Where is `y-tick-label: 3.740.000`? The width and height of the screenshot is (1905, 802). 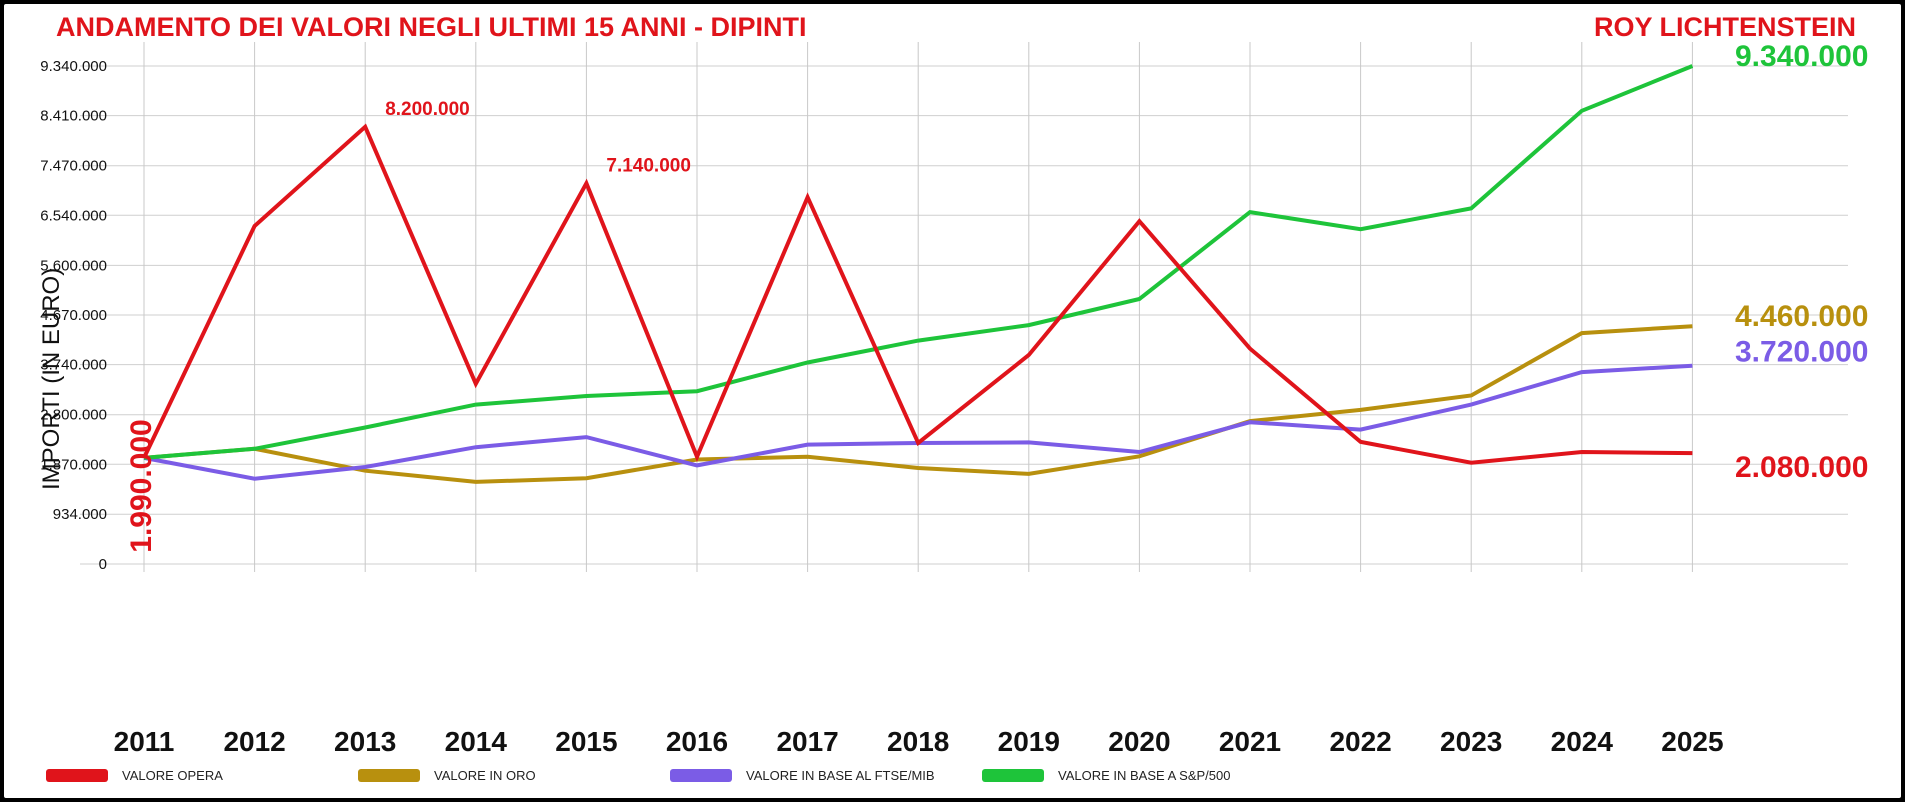 y-tick-label: 3.740.000 is located at coordinates (73, 365).